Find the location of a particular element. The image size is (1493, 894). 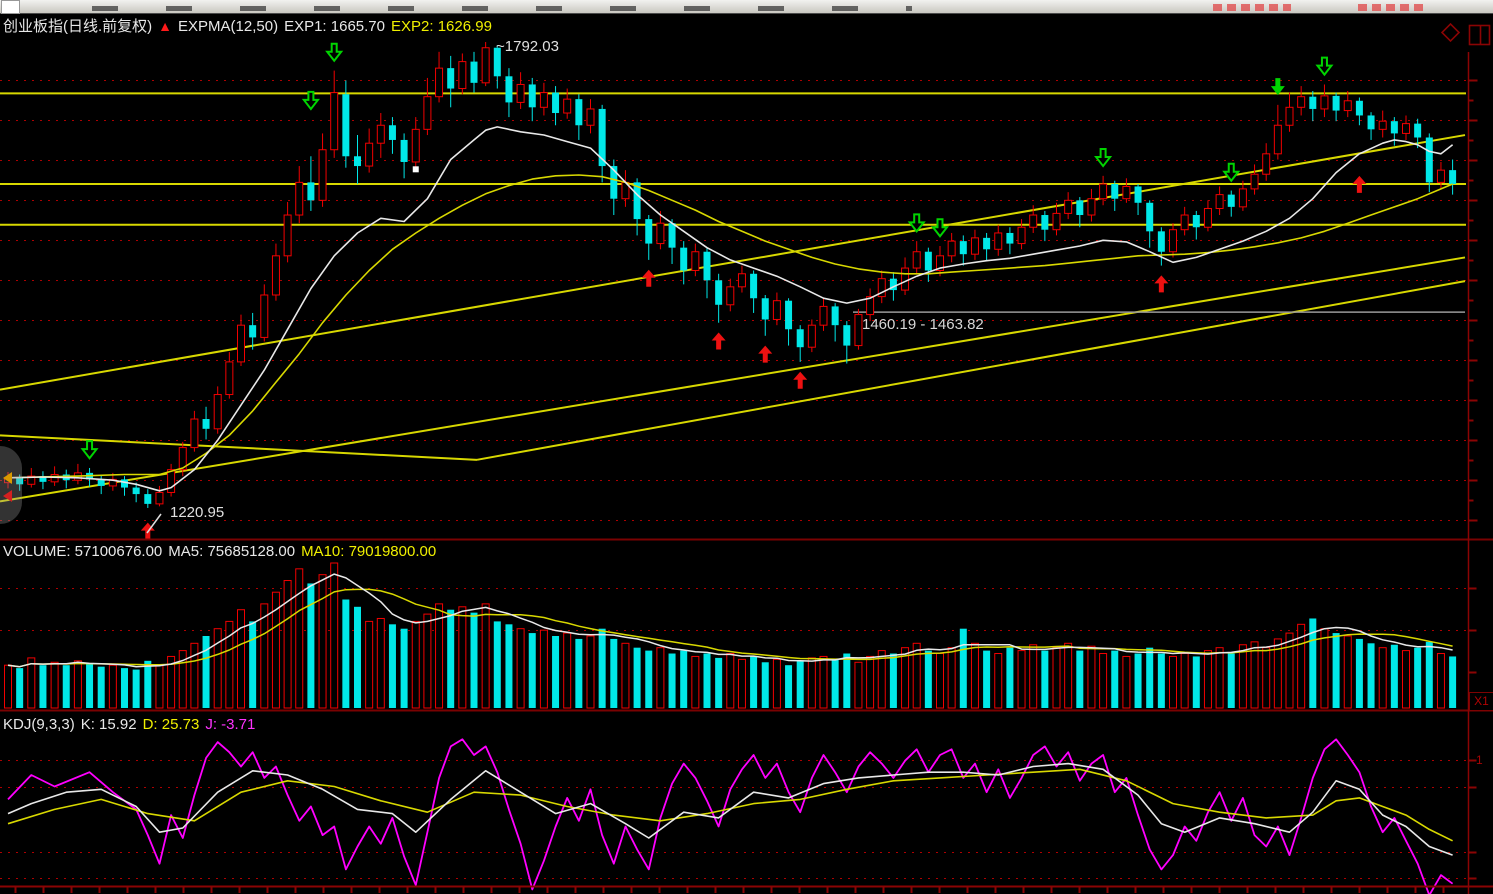

kdj-d-value: D: 25.73 is located at coordinates (171, 724).